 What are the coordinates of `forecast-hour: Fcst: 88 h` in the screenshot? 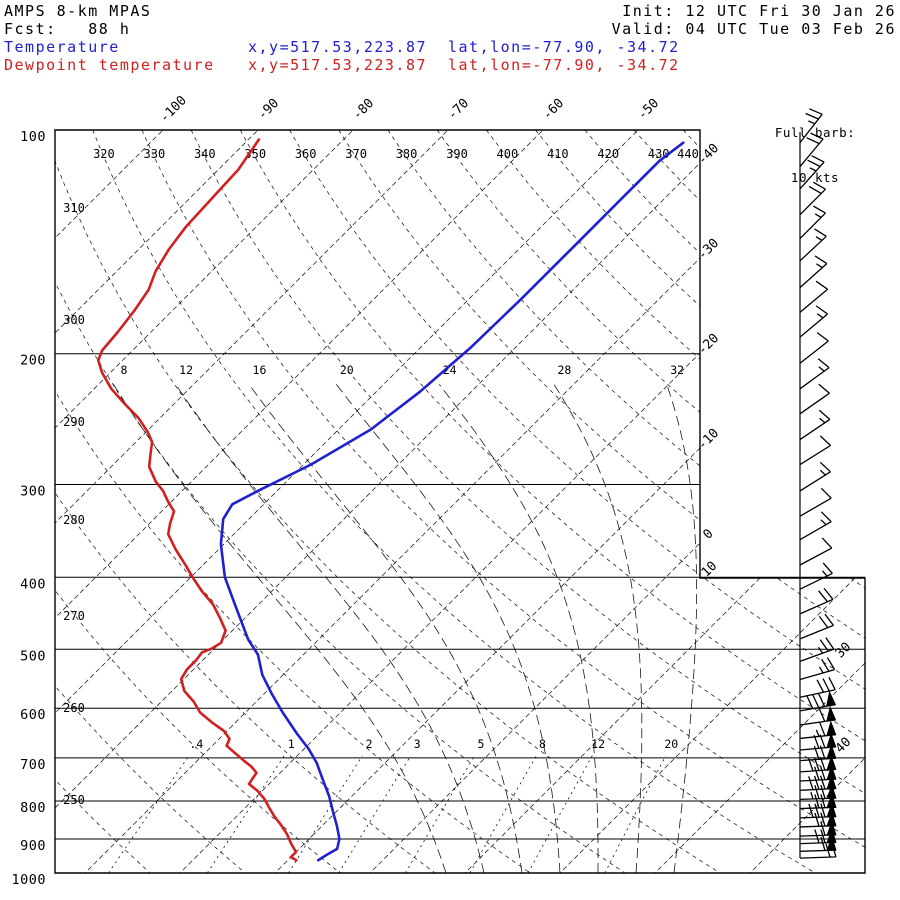 It's located at (67, 29).